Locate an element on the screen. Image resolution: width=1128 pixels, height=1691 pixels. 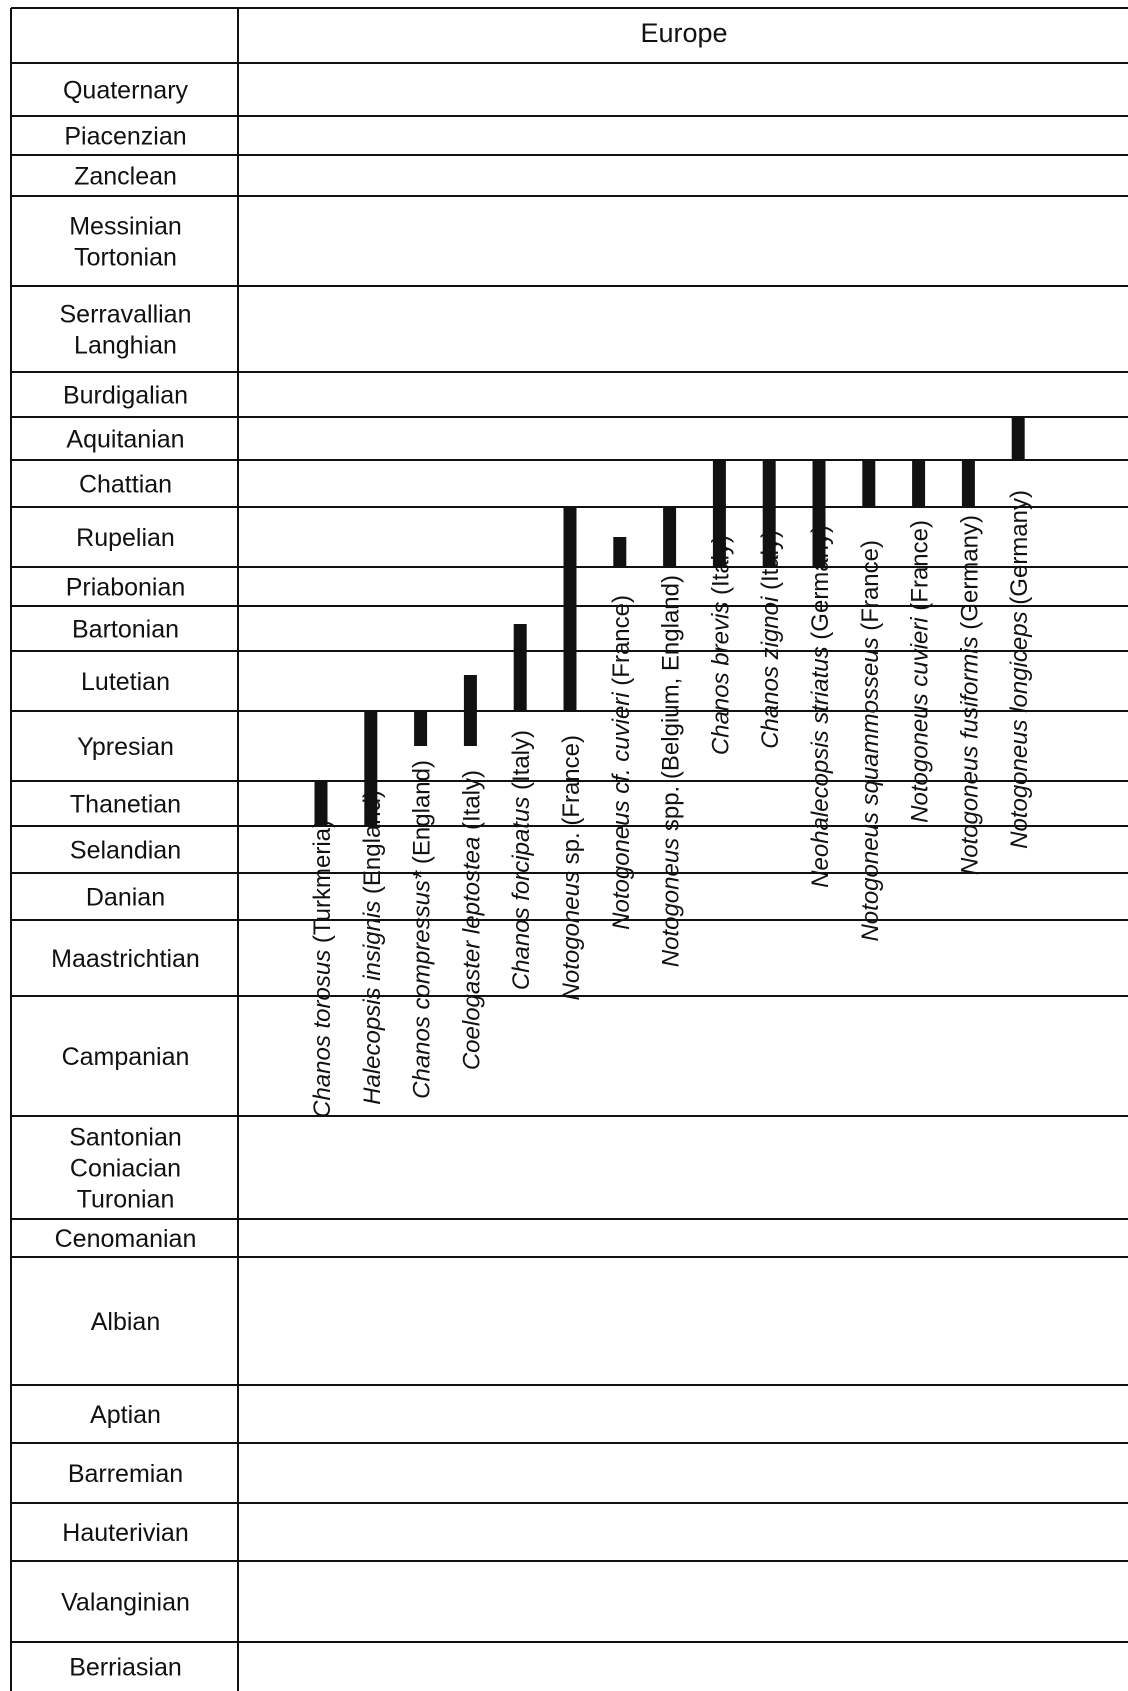
stage-name: Burdigalian is located at coordinates (125, 396).